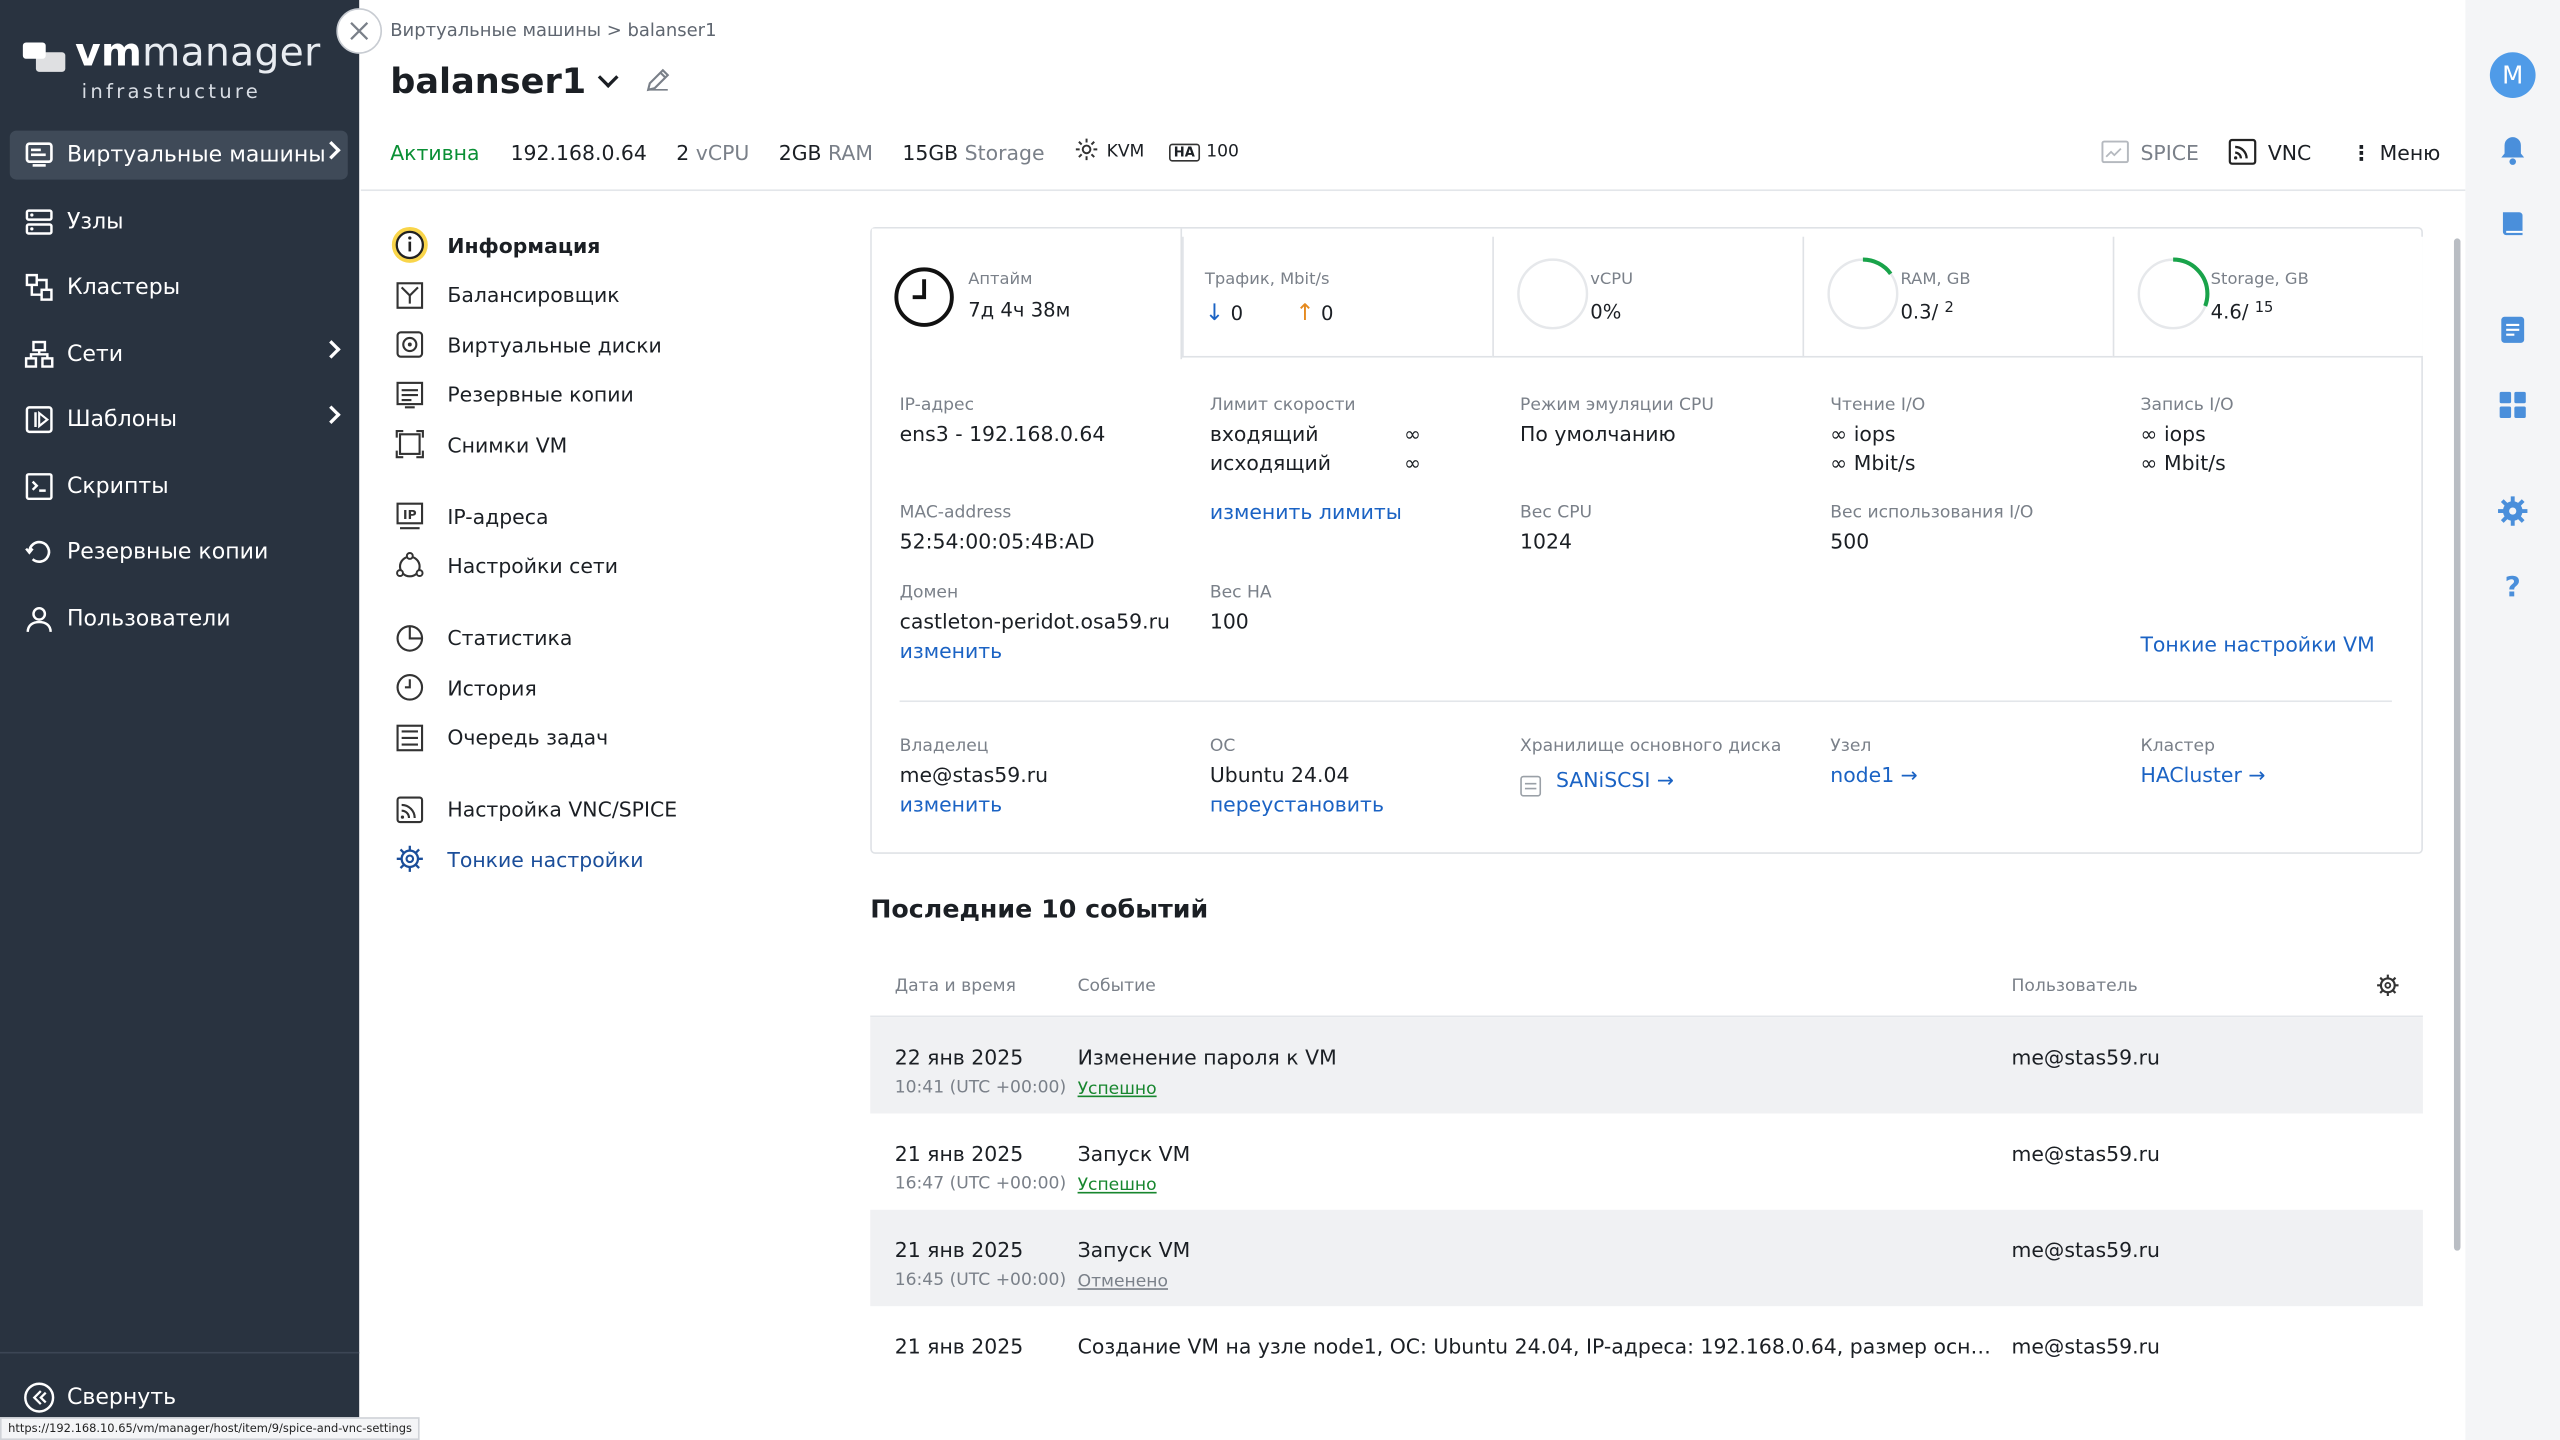 The height and width of the screenshot is (1440, 2560). I want to click on settings-gear-icon, so click(2512, 511).